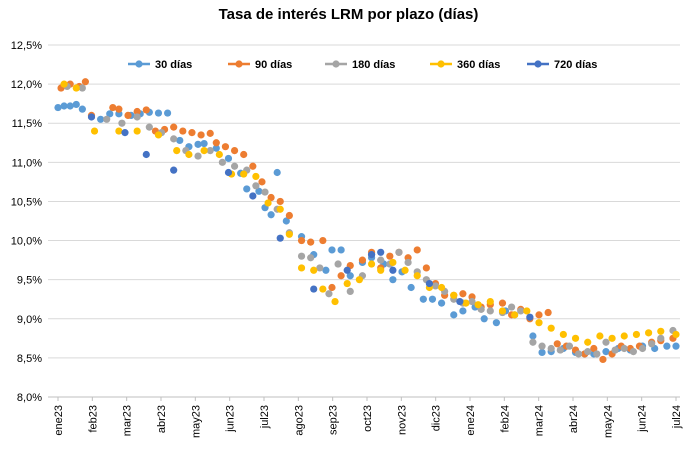  Describe the element at coordinates (26, 202) in the screenshot. I see `y-tick-label: 10,5%` at that location.